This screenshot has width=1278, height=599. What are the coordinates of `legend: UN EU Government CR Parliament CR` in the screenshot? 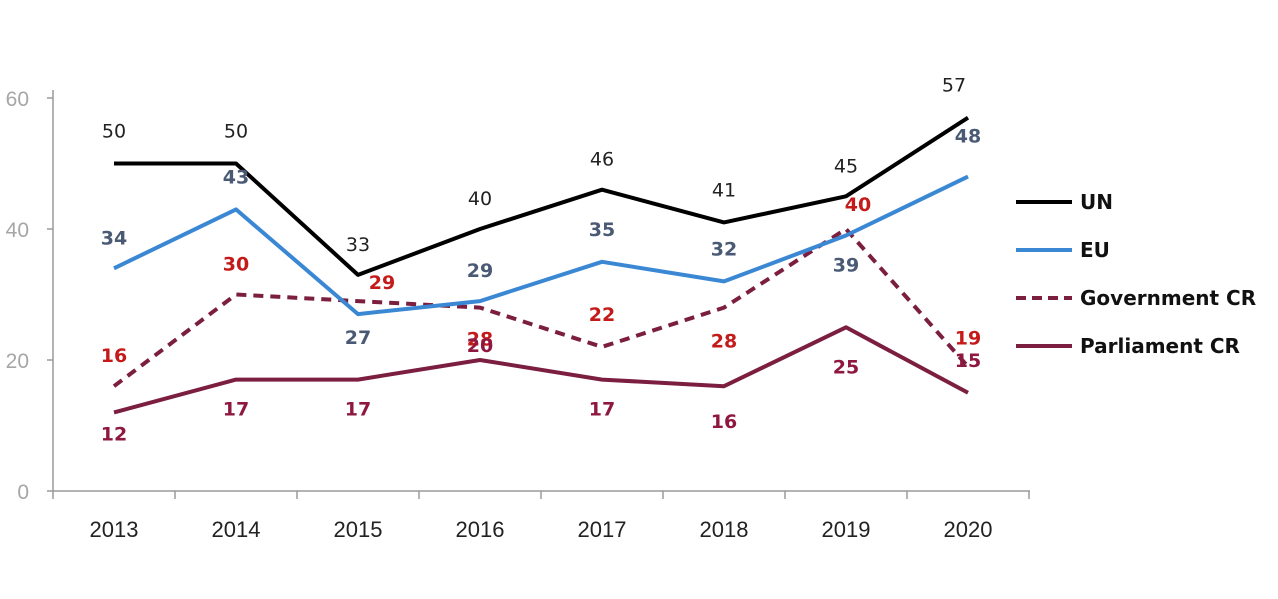 It's located at (1135, 274).